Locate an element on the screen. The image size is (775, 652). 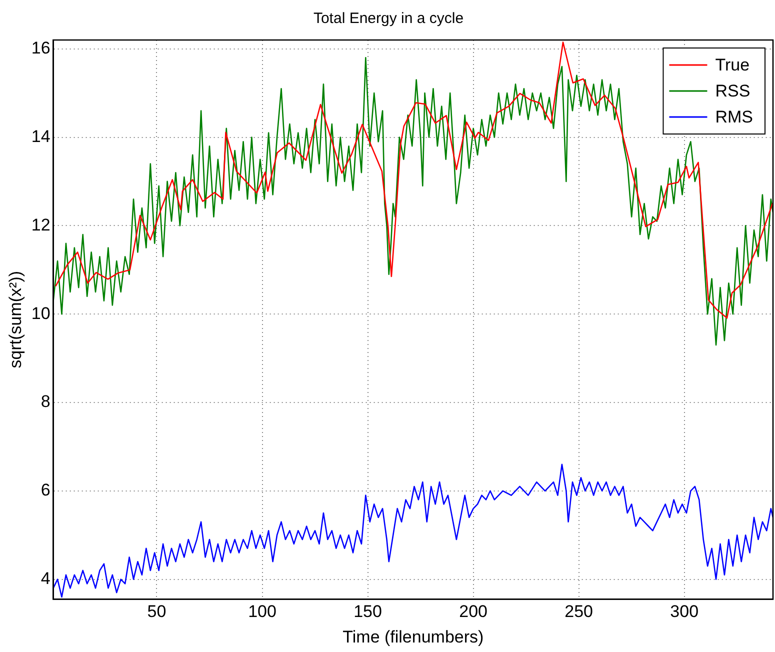
legend-label: True is located at coordinates (732, 65).